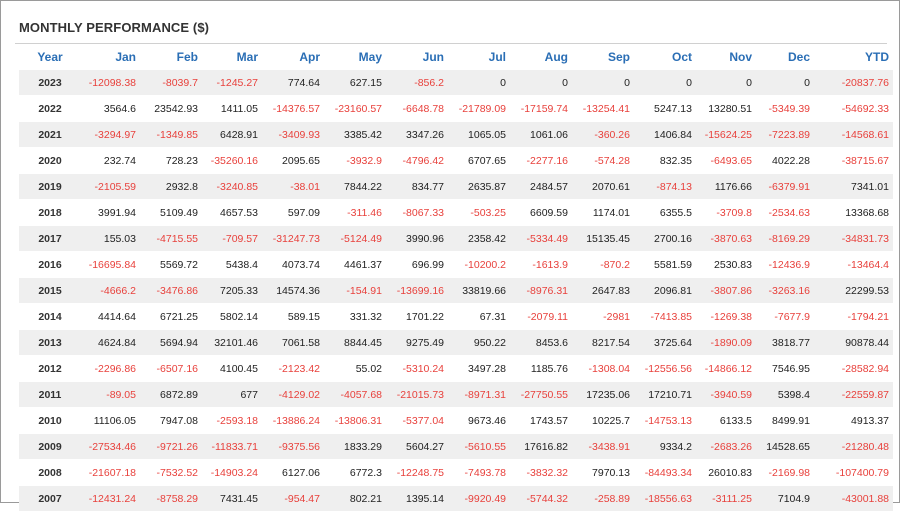 The width and height of the screenshot is (900, 511). What do you see at coordinates (50, 239) in the screenshot?
I see `year-cell: 2017` at bounding box center [50, 239].